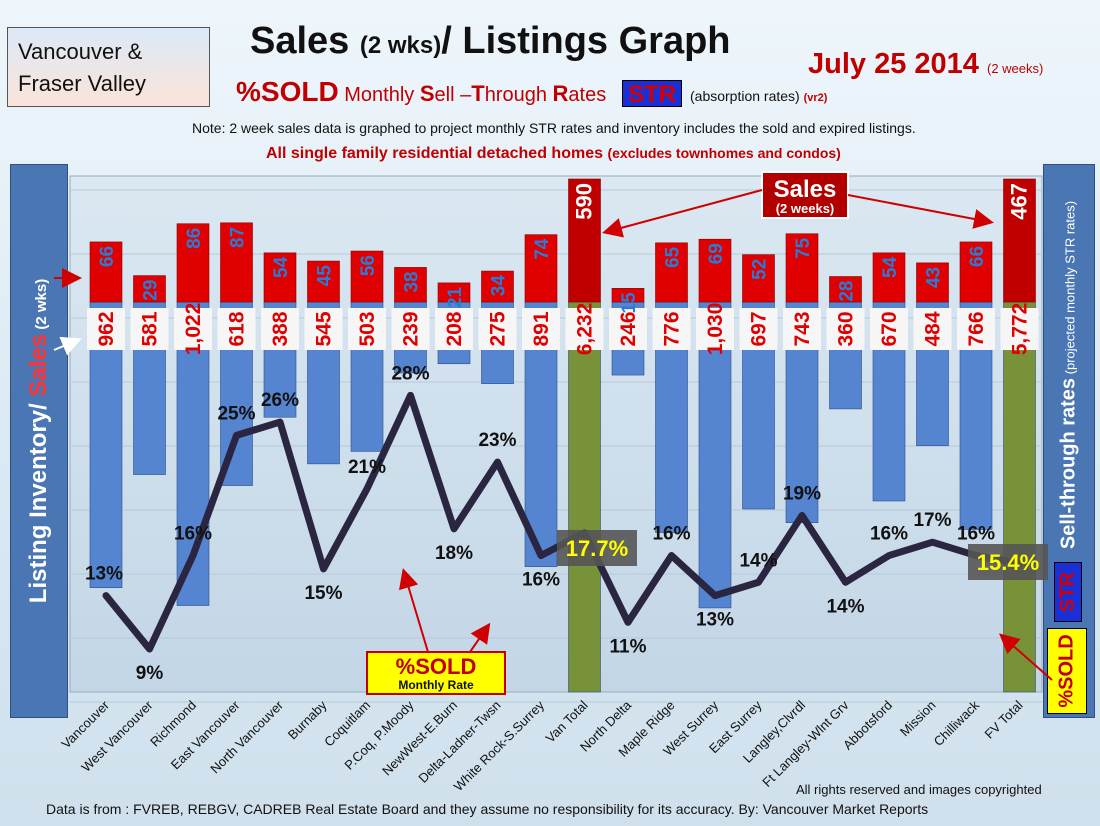 The height and width of the screenshot is (826, 1100). What do you see at coordinates (760, 269) in the screenshot?
I see `sales-value-label: 52` at bounding box center [760, 269].